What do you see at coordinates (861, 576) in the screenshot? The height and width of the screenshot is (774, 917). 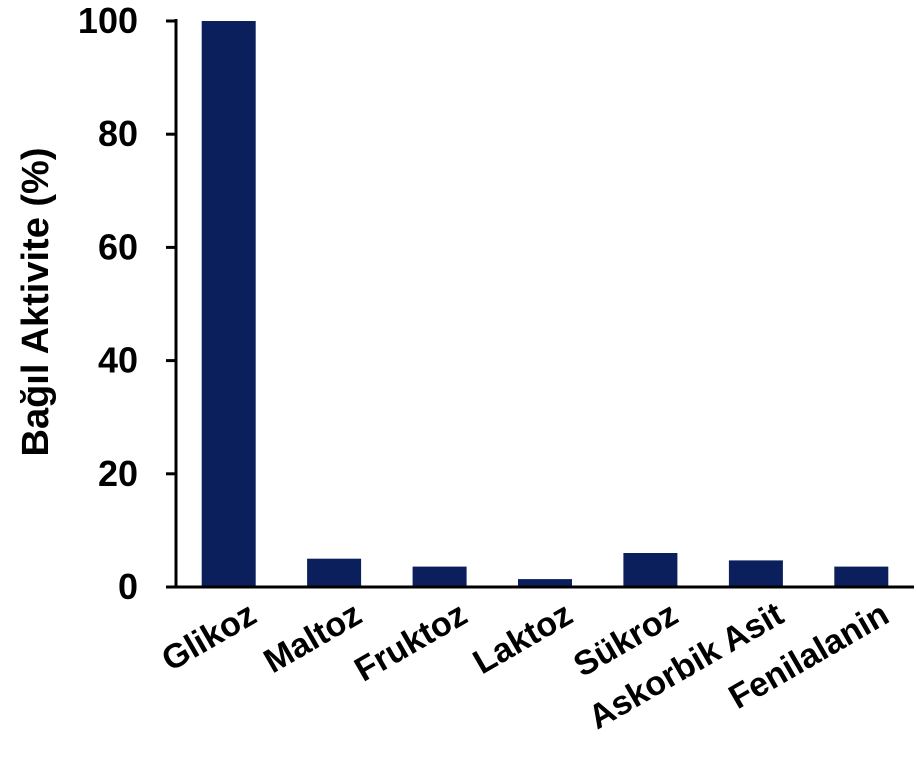 I see `bar-fenilalanin` at bounding box center [861, 576].